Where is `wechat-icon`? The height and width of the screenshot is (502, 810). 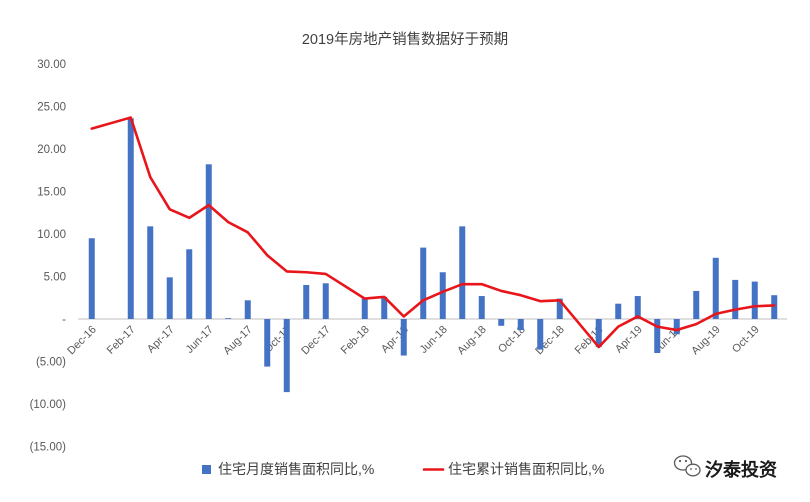 wechat-icon is located at coordinates (687, 466).